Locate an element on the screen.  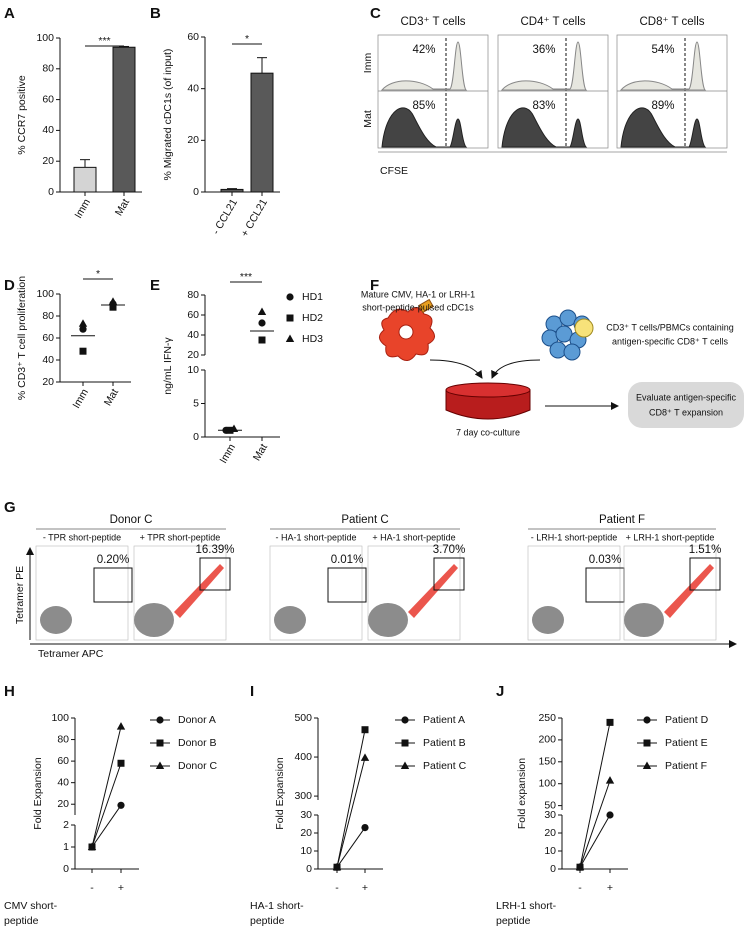
condition-label: + LRH-1 short-peptide is located at coordinates (670, 537).